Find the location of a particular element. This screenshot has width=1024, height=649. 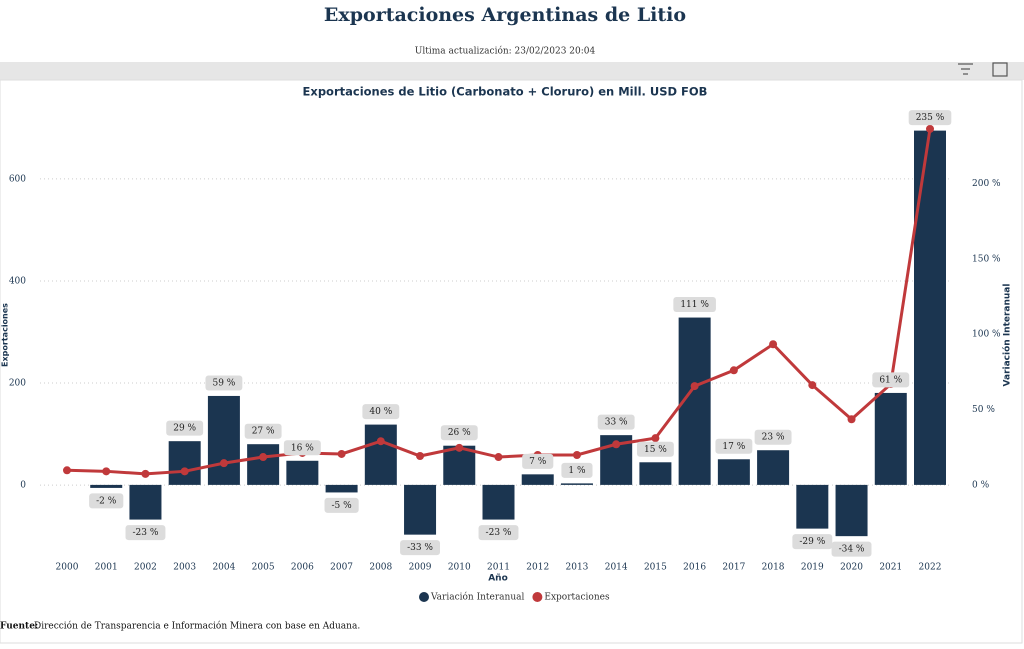

data-label: 16 % is located at coordinates (302, 448).